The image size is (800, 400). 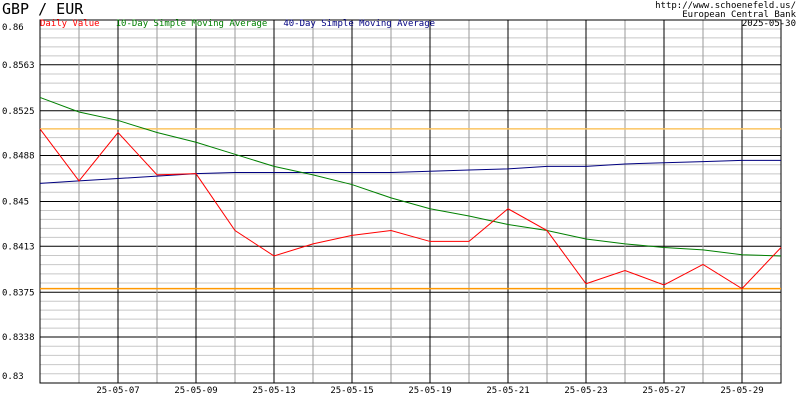 I want to click on x-tick-label: 25-05-19, so click(x=429, y=391).